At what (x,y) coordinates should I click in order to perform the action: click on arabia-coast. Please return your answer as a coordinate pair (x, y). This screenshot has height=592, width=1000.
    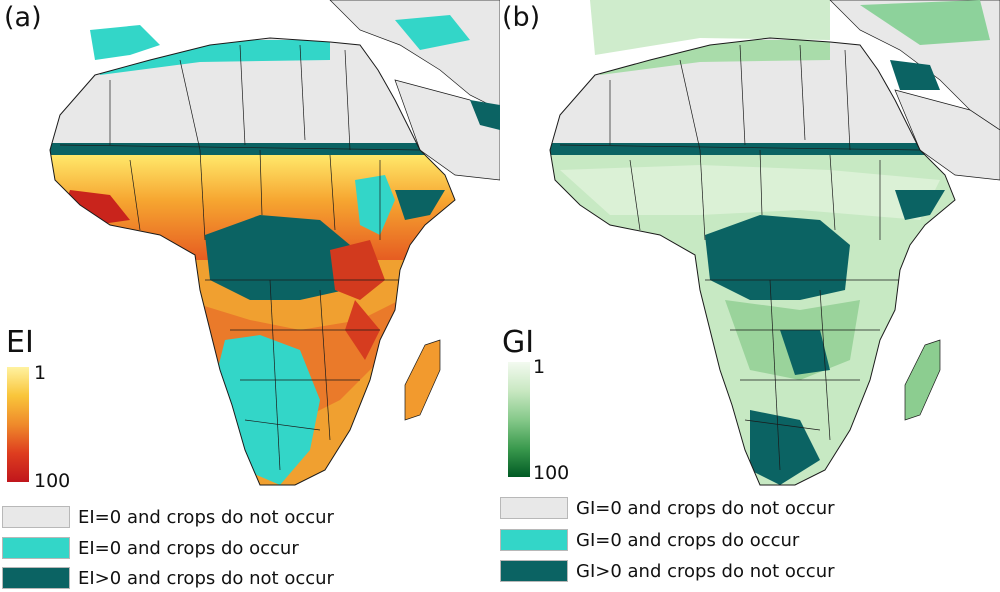
    Looking at the image, I should click on (485, 115).